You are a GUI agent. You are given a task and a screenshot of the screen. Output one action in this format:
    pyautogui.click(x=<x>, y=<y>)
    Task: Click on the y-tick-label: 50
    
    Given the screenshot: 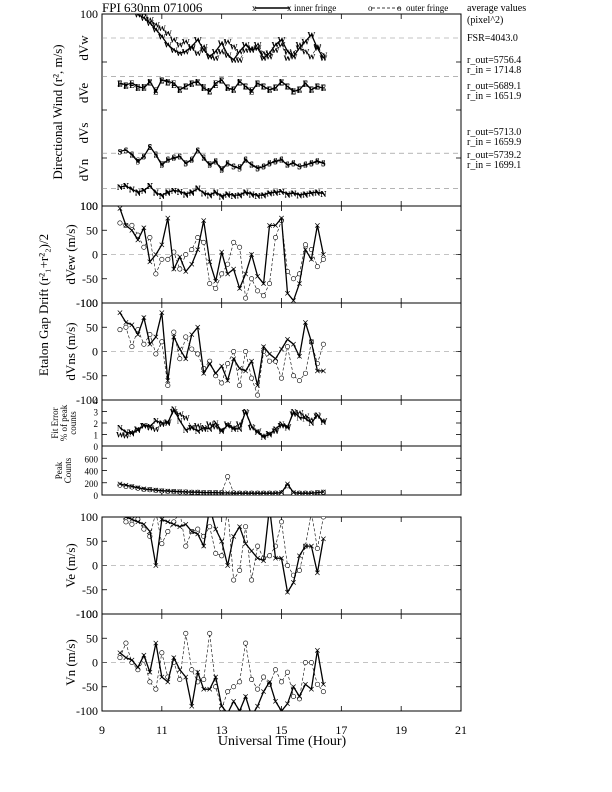 What is the action you would take?
    pyautogui.click(x=92, y=638)
    